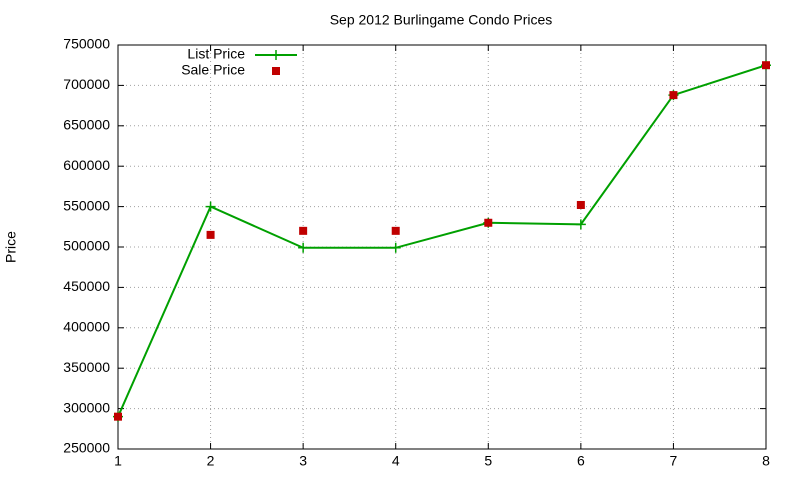  I want to click on chart-title: Sep 2012 Burlingame Condo Prices, so click(441, 20).